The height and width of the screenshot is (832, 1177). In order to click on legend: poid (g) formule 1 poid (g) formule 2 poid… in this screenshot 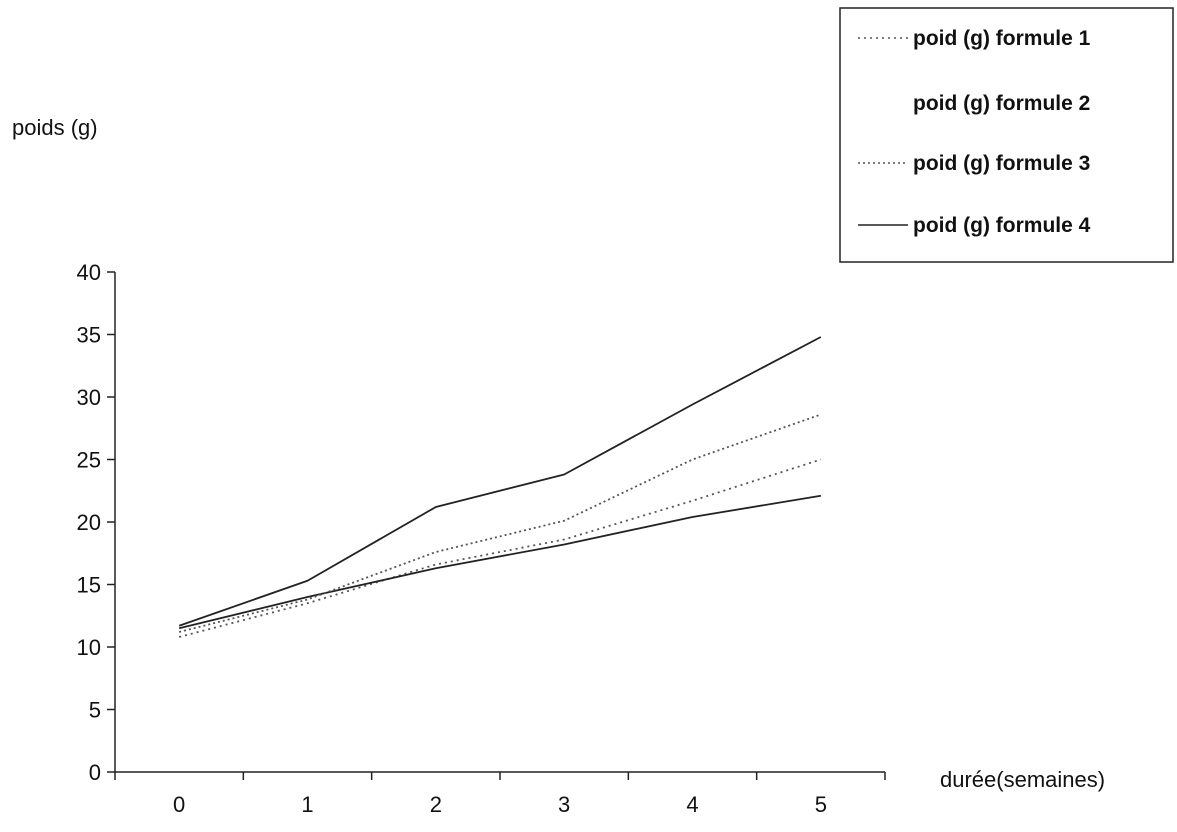, I will do `click(1006, 135)`.